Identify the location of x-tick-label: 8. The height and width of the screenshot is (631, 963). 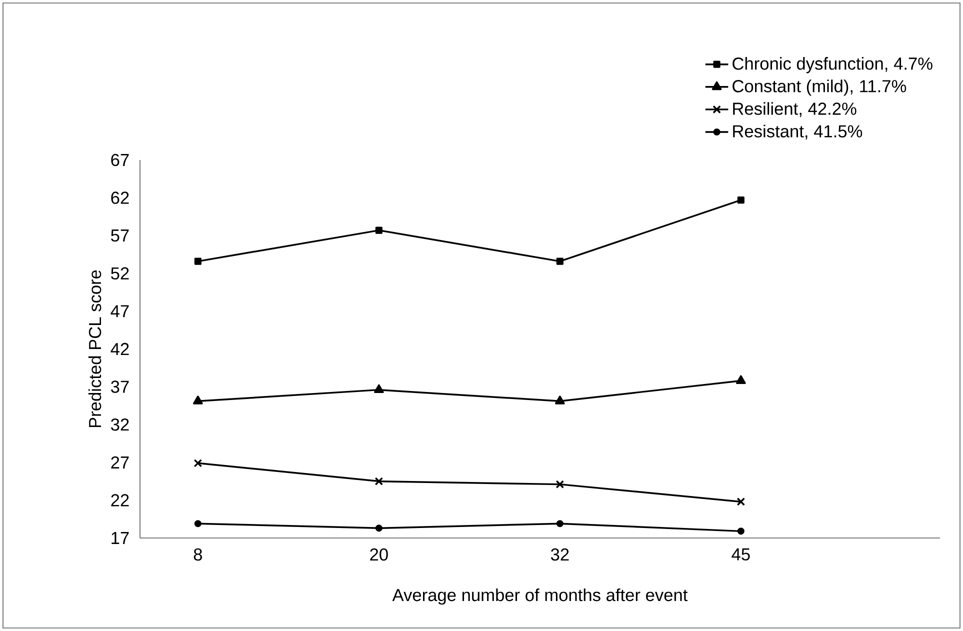
(198, 554).